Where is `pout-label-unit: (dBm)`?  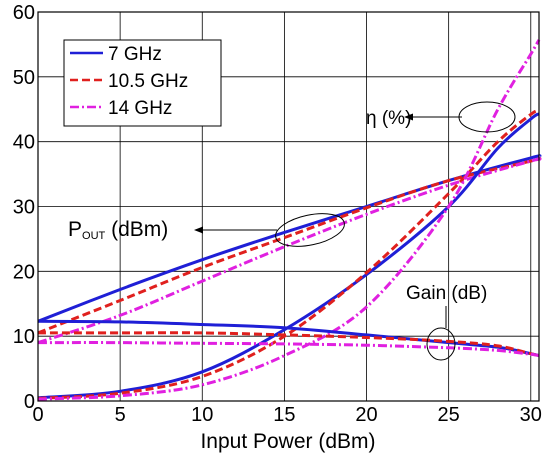 pout-label-unit: (dBm) is located at coordinates (136, 229).